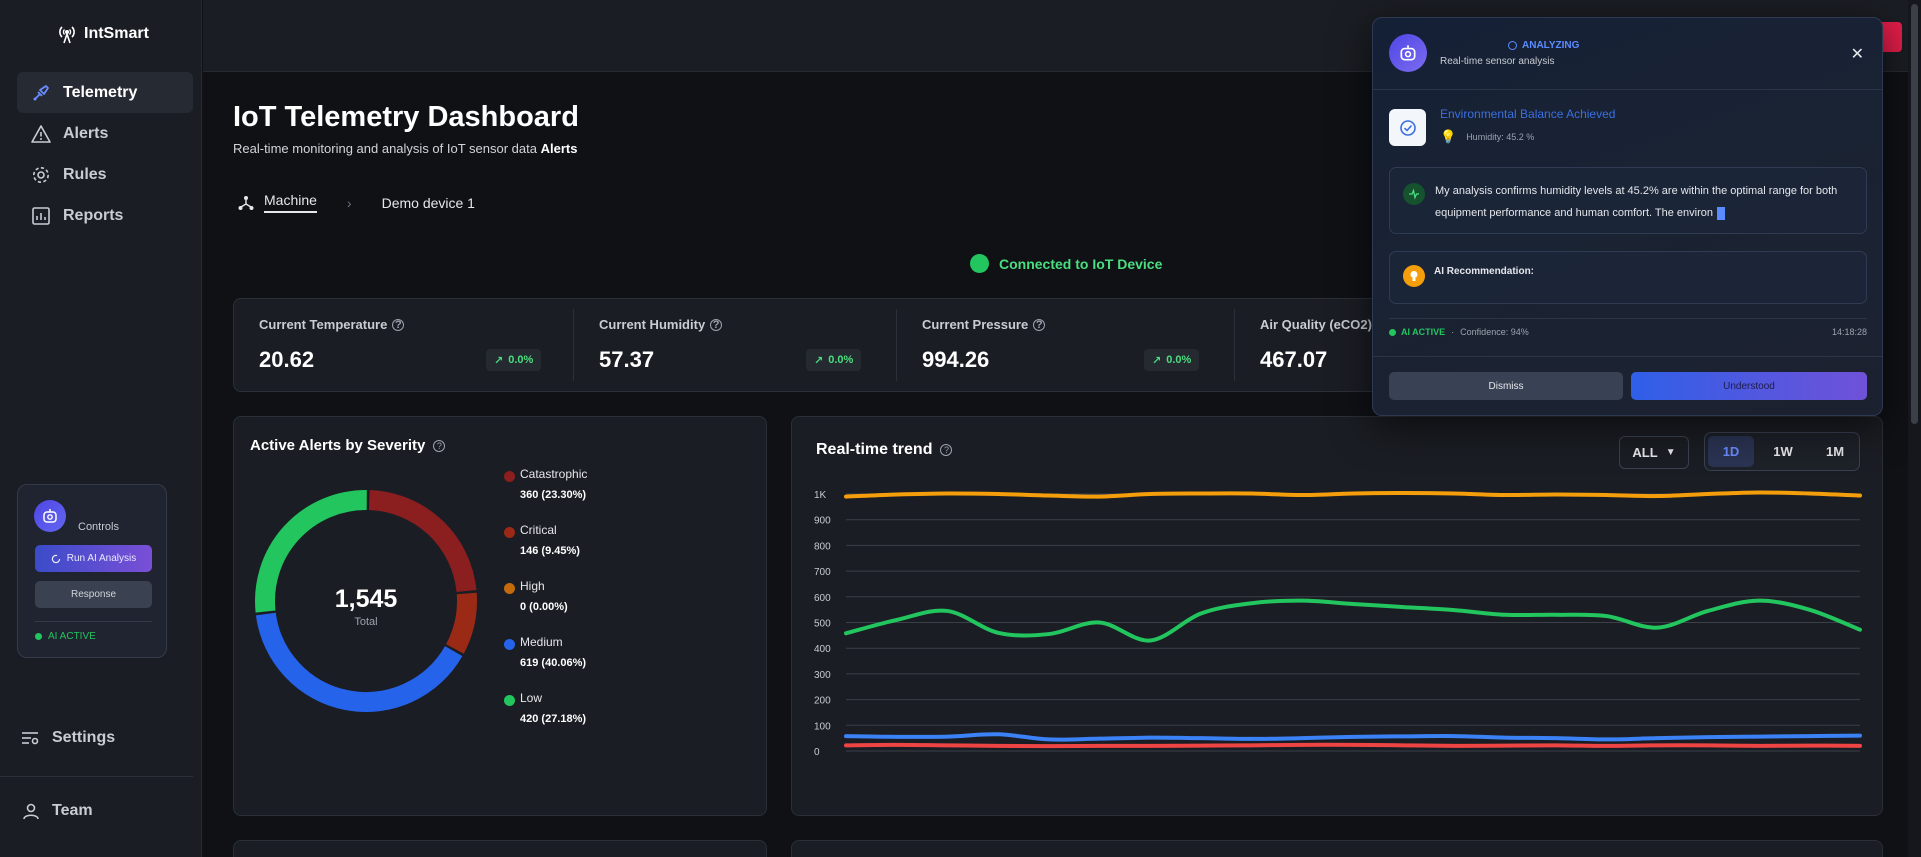  I want to click on series-filter-select: ALL ▼, so click(1654, 452).